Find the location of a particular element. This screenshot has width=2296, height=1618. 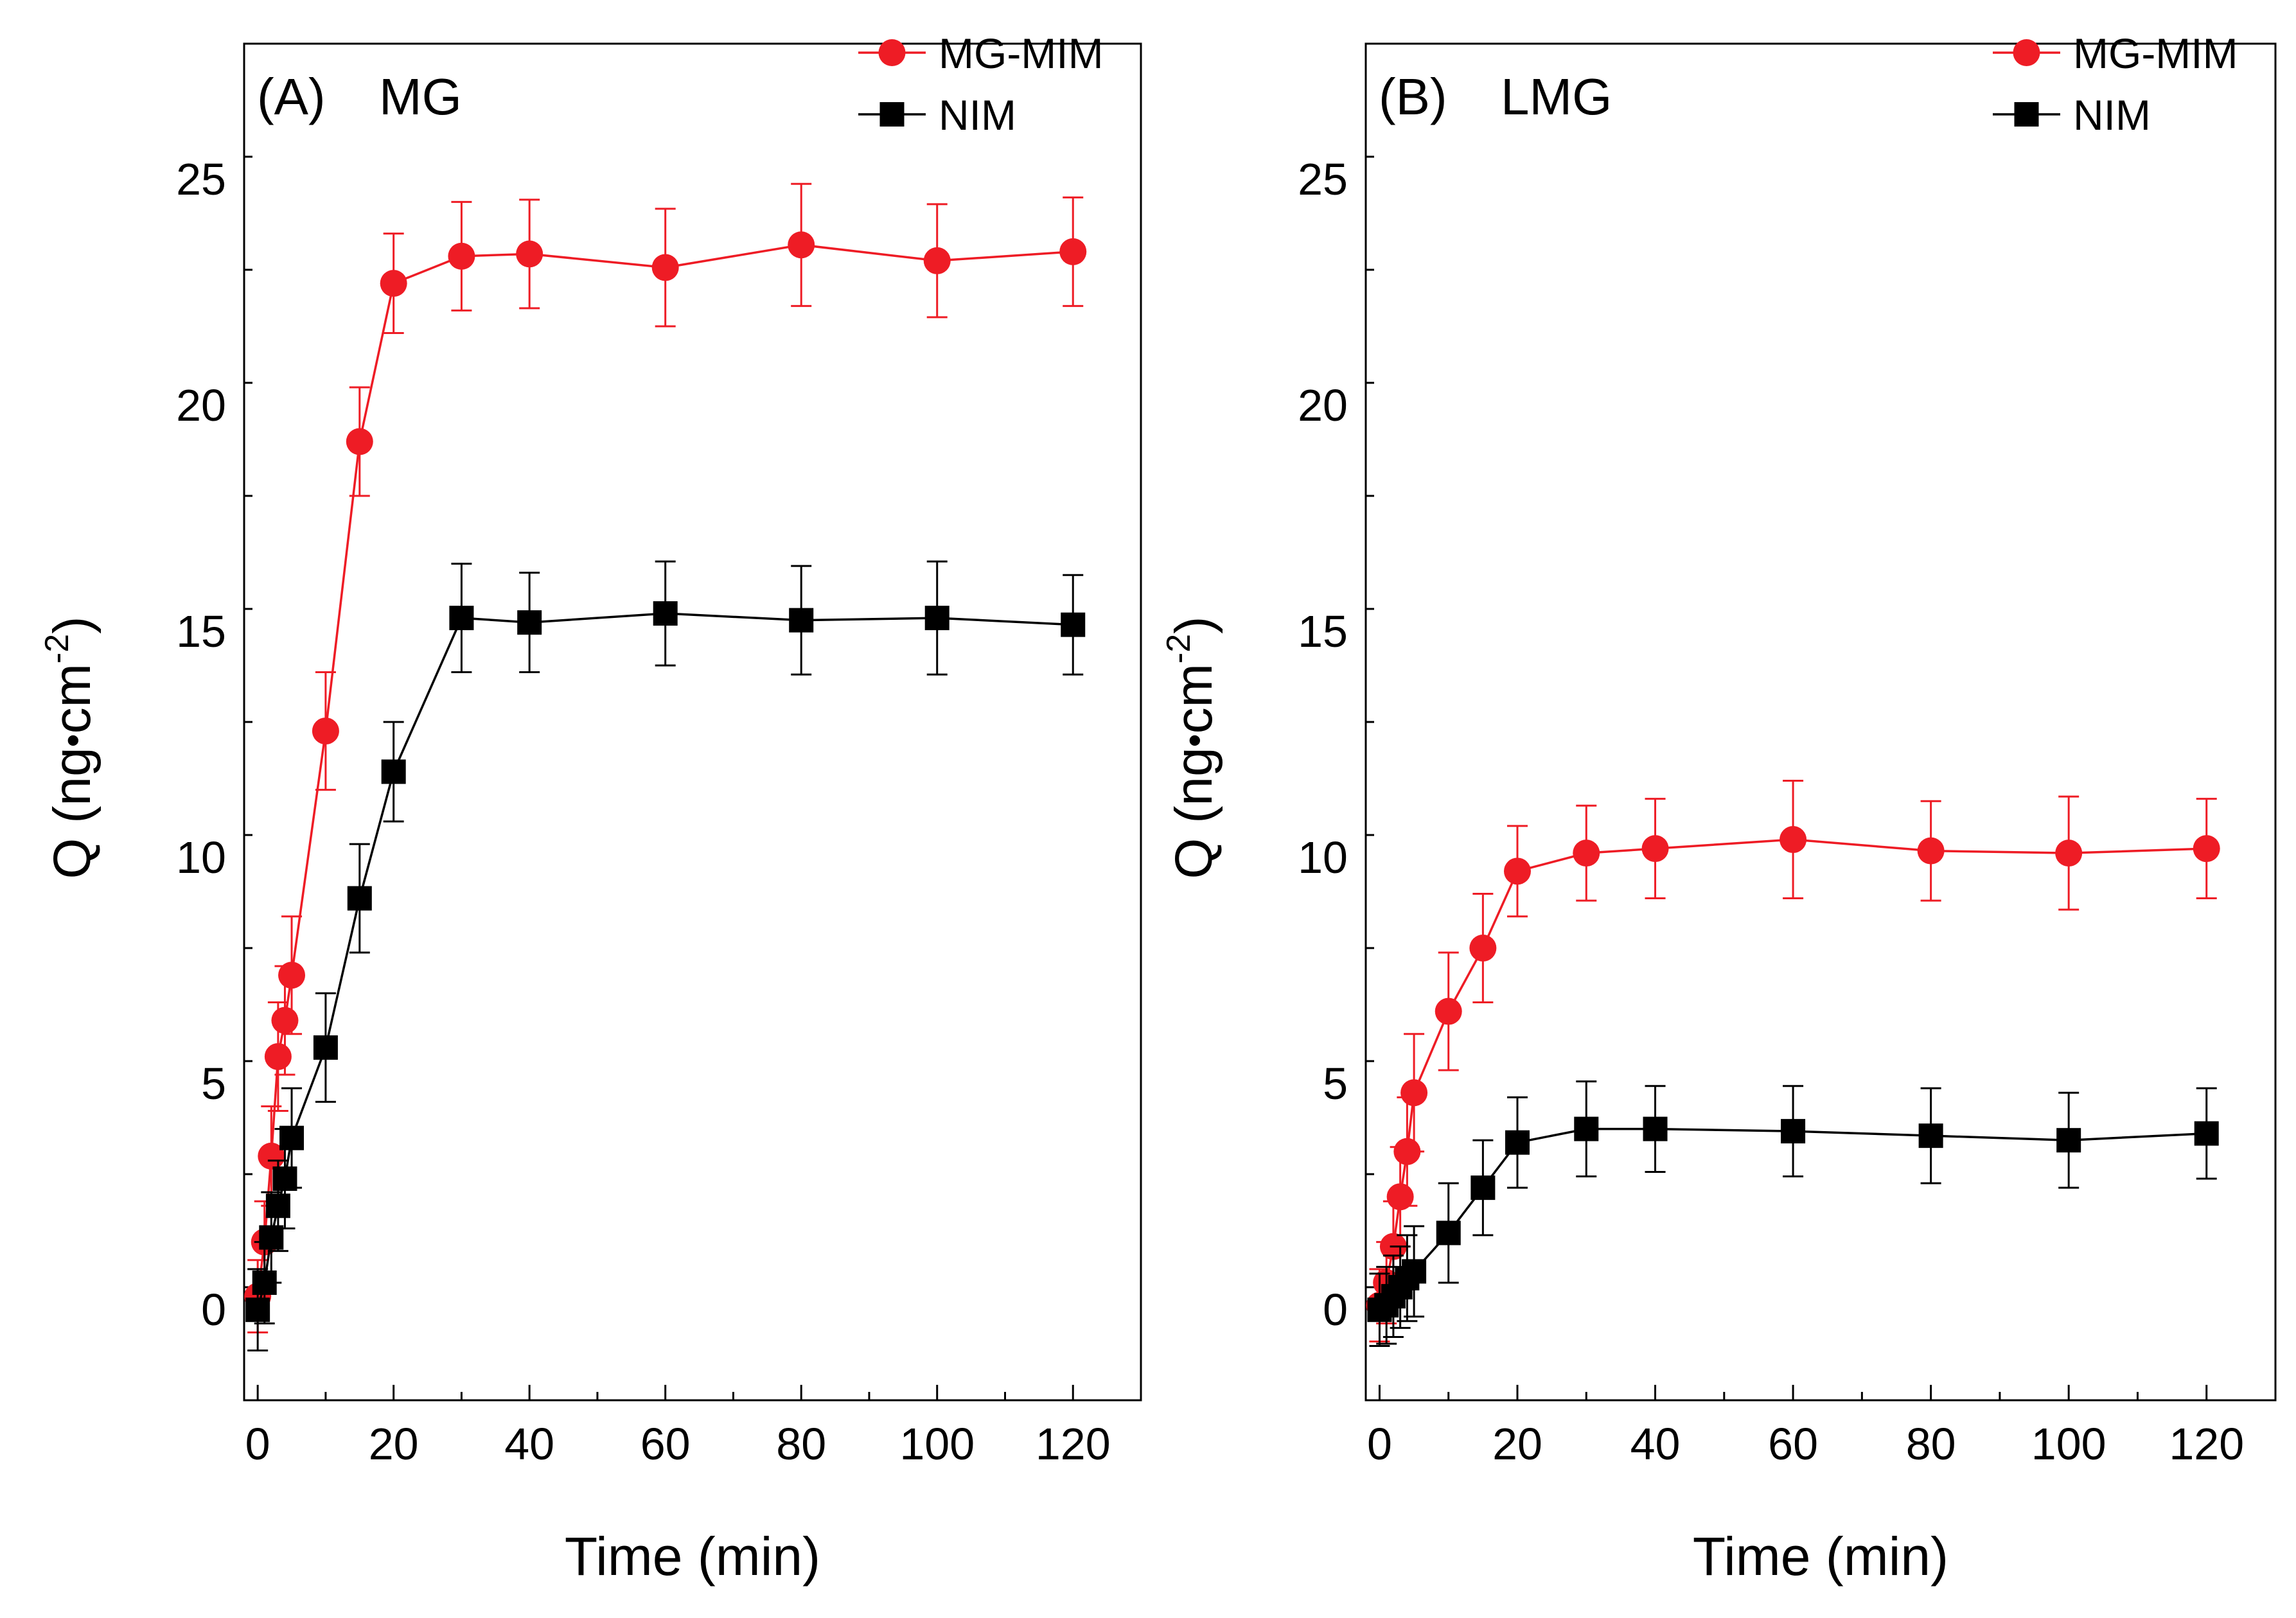

panel-b-x-ticks: 0 20 40 60 80 100 120 is located at coordinates (1822, 1427).